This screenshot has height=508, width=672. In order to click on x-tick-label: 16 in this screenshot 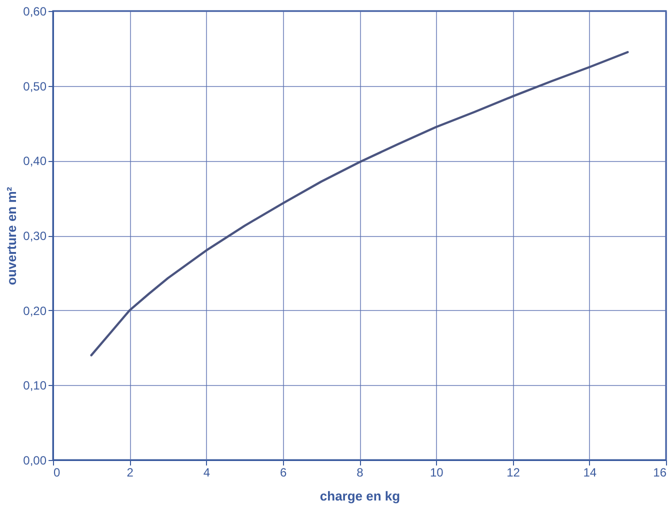, I will do `click(660, 473)`.